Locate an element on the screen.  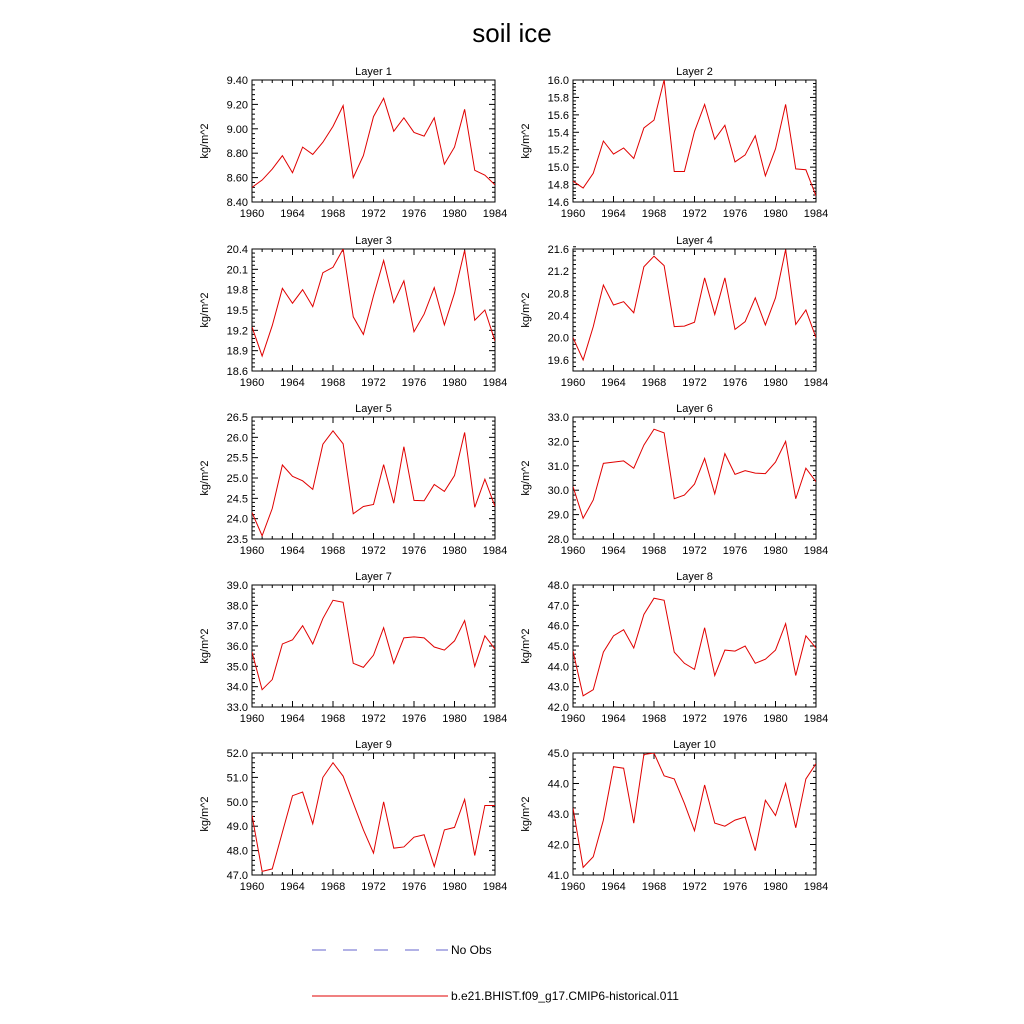
y-tick-label: 20.4 is located at coordinates (237, 250).